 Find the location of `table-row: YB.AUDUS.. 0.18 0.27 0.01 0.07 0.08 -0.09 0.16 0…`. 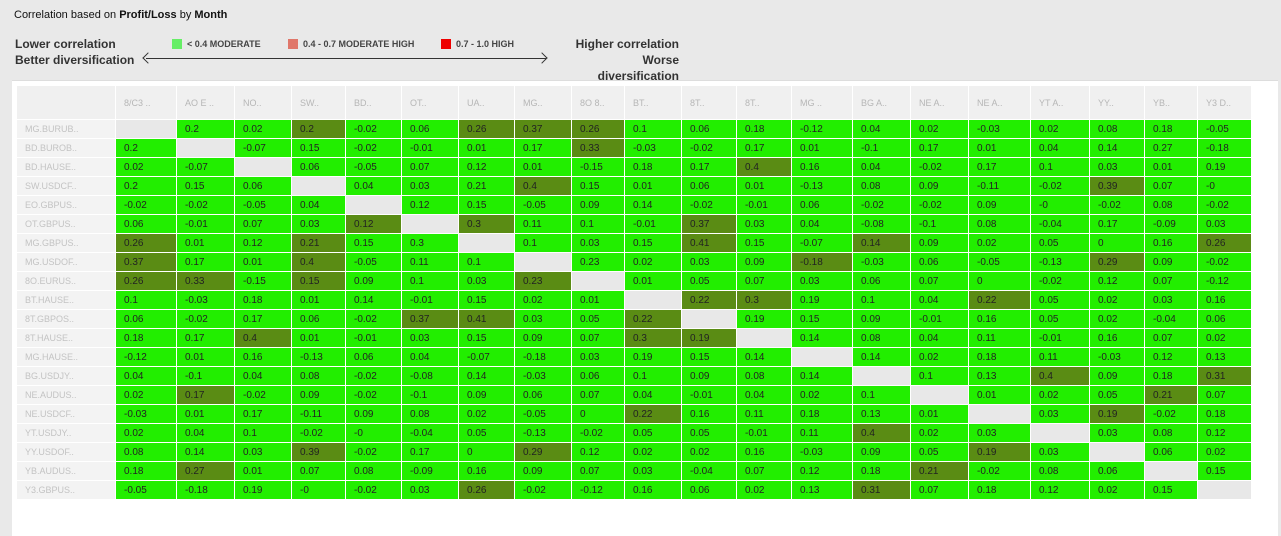

table-row: YB.AUDUS.. 0.18 0.27 0.01 0.07 0.08 -0.09 0.16 0… is located at coordinates (634, 471).